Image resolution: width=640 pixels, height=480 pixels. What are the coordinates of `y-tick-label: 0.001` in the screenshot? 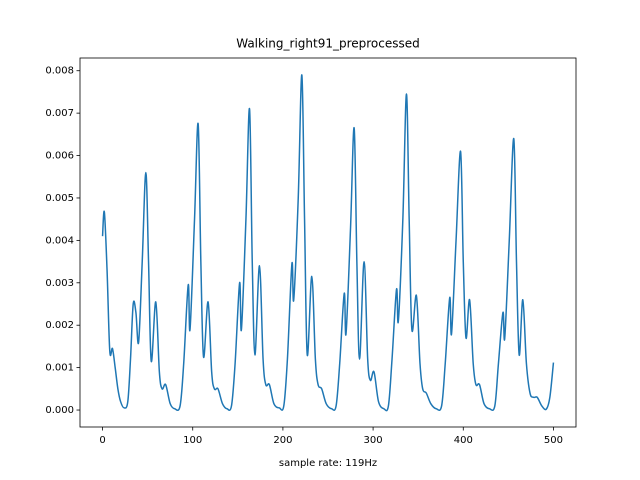 It's located at (59, 368).